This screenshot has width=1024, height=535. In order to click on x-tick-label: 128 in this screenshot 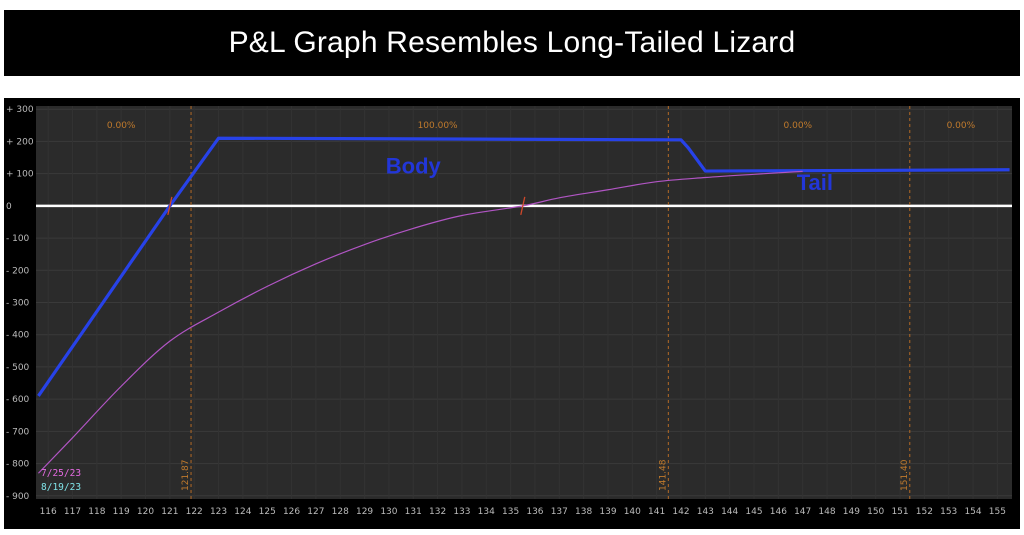, I will do `click(340, 512)`.